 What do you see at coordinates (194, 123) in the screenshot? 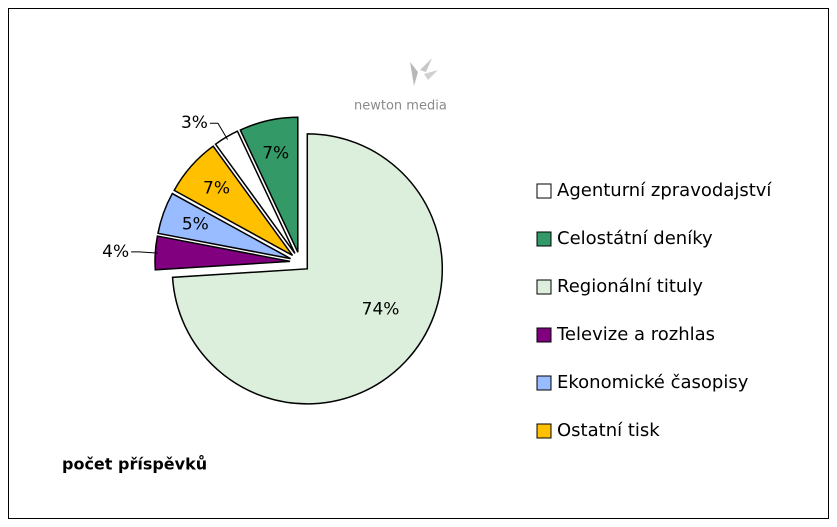
I see `data-label: 3%` at bounding box center [194, 123].